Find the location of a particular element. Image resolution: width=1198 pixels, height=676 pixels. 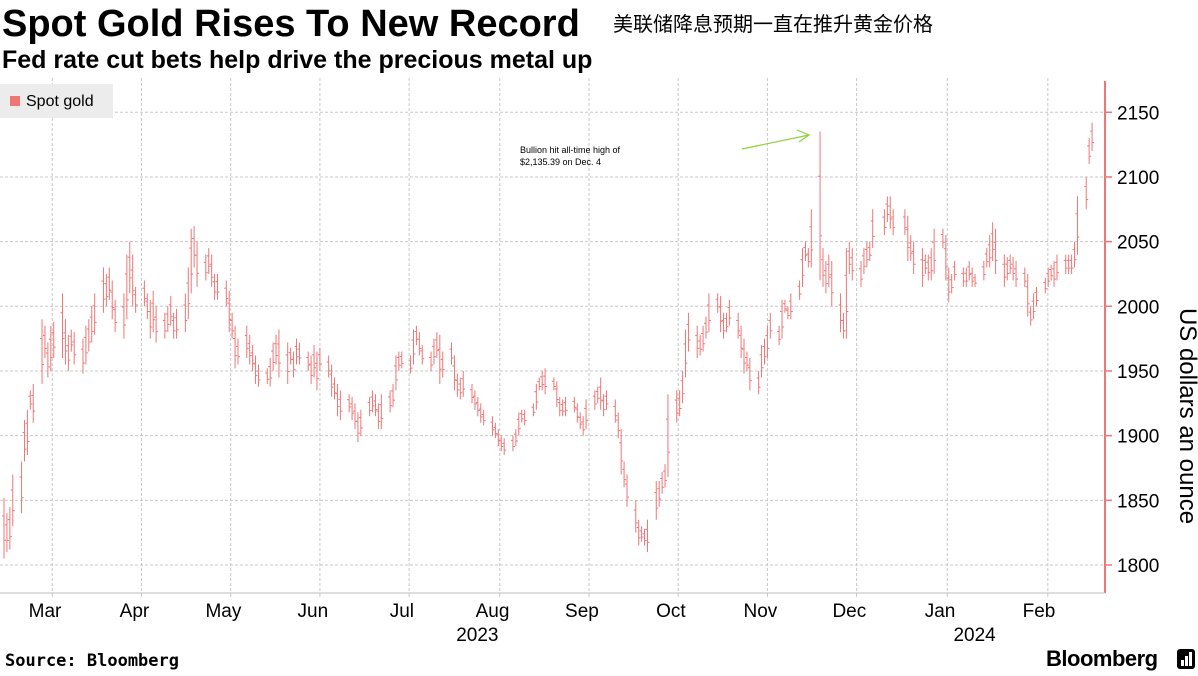

y-tick-label: 2100 is located at coordinates (1138, 178).